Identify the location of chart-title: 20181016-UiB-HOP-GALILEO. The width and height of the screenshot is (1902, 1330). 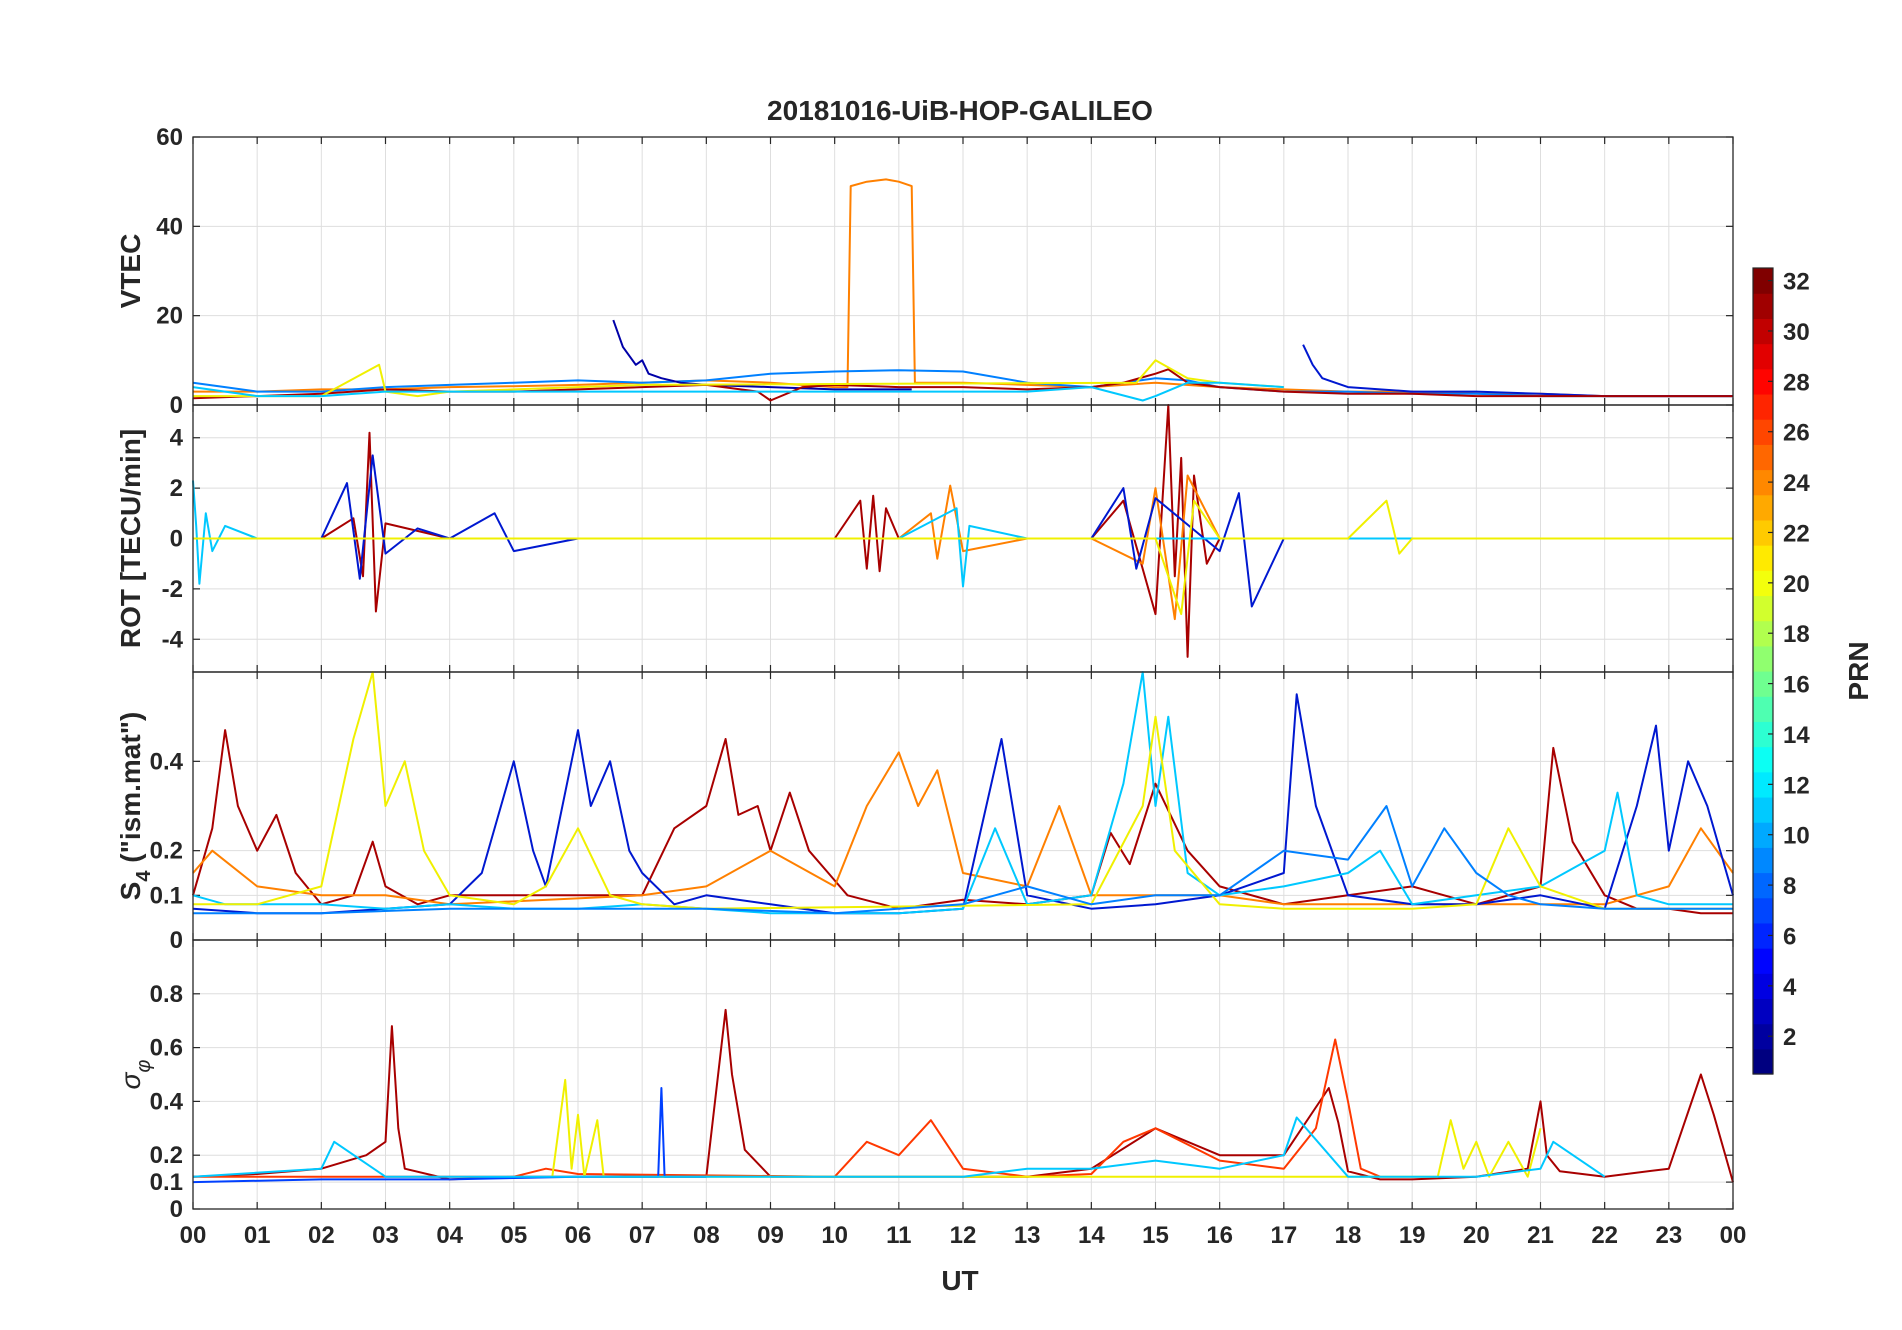
(960, 110).